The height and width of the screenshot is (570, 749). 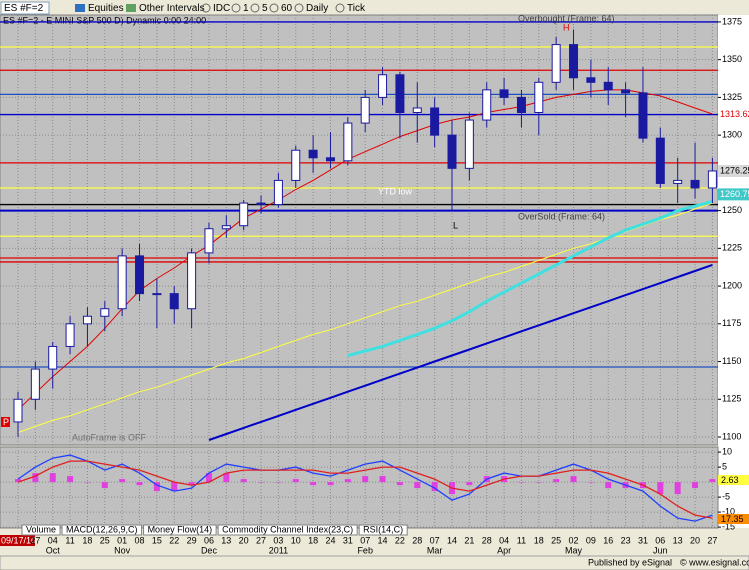 I want to click on x-tick-label: 14, so click(x=383, y=540).